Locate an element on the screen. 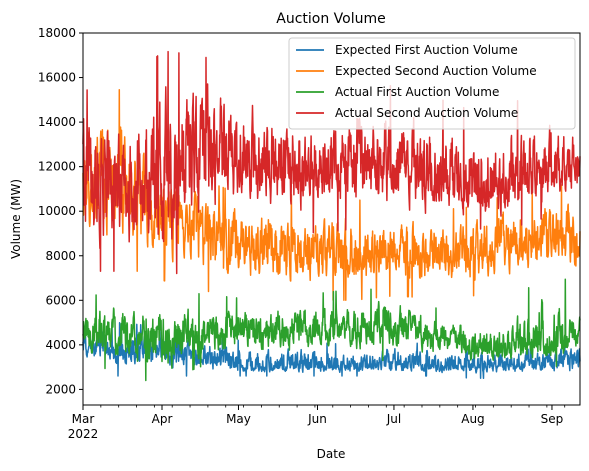 Image resolution: width=589 pixels, height=471 pixels. legend-label: Actual Second Auction Volume is located at coordinates (426, 113).